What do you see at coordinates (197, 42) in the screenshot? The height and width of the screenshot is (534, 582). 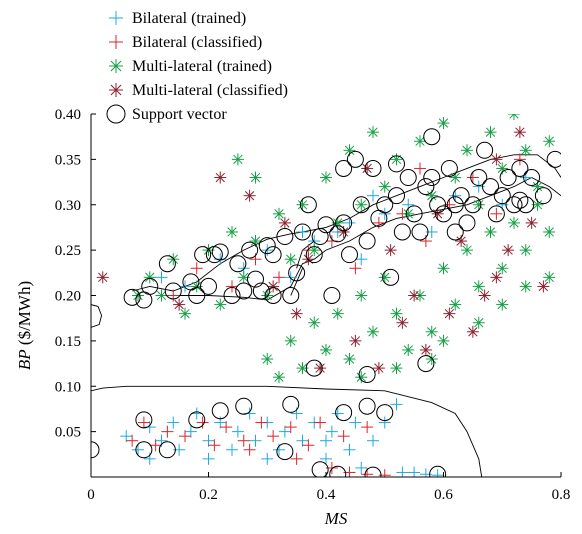 I see `legend-label-1: Bilateral (classified)` at bounding box center [197, 42].